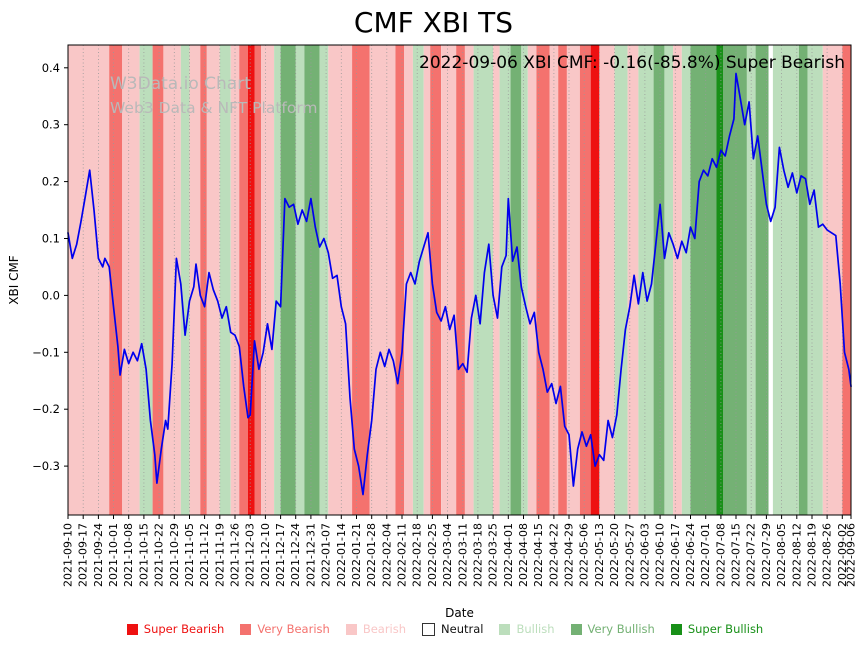  I want to click on regime-band-neutral, so click(770, 280).